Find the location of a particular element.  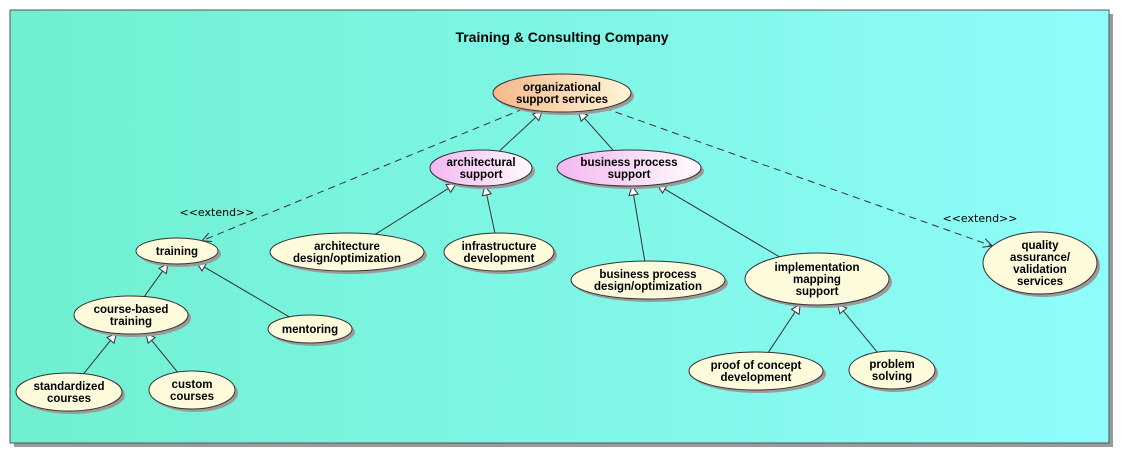

edge-proof-of-concept-development-to-implementation-mapping-support is located at coordinates (784, 328).